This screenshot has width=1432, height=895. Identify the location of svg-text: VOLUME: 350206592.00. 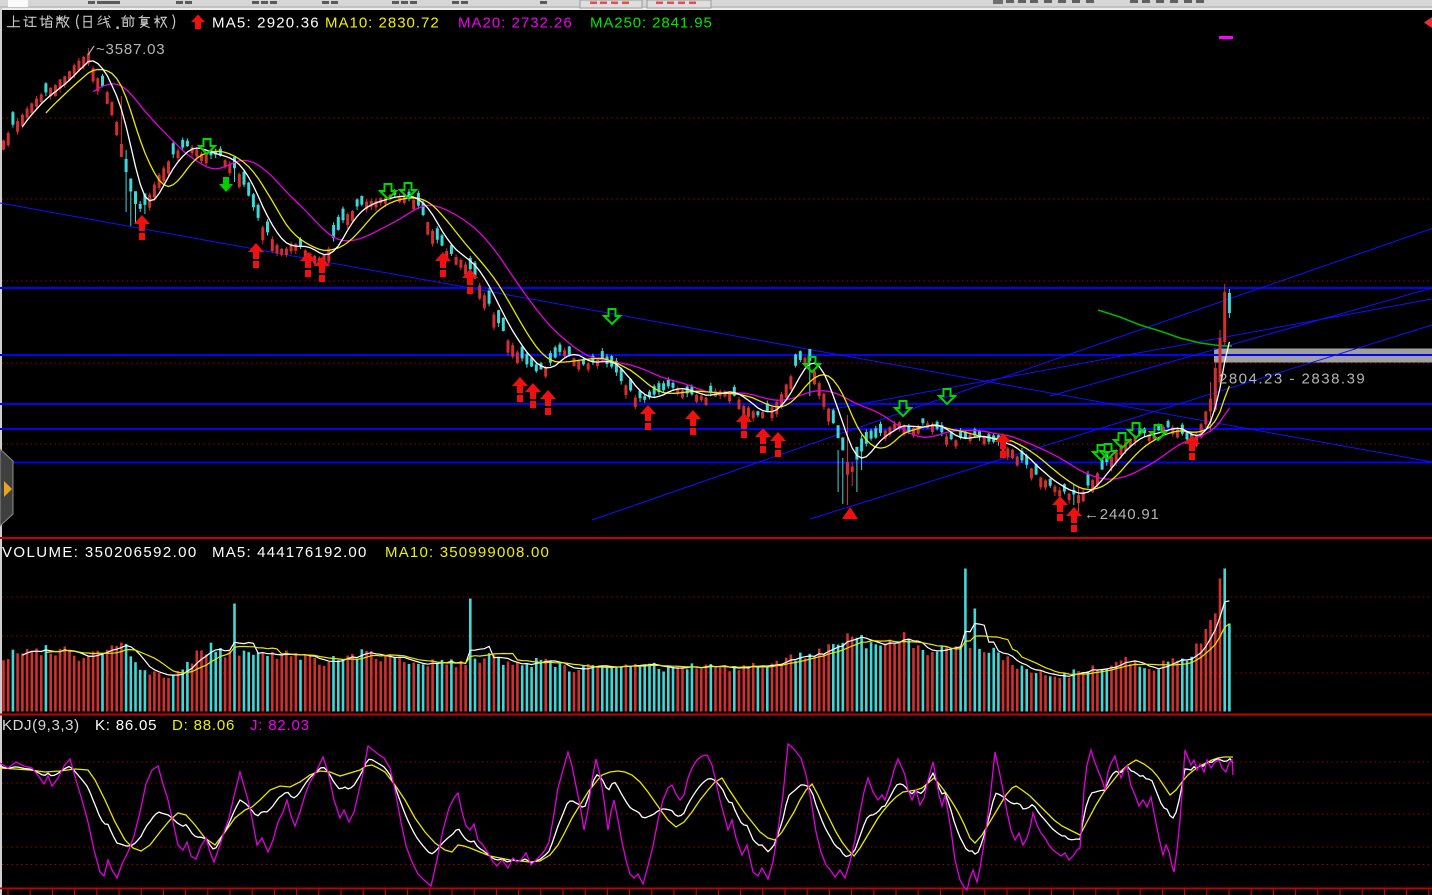
(100, 552).